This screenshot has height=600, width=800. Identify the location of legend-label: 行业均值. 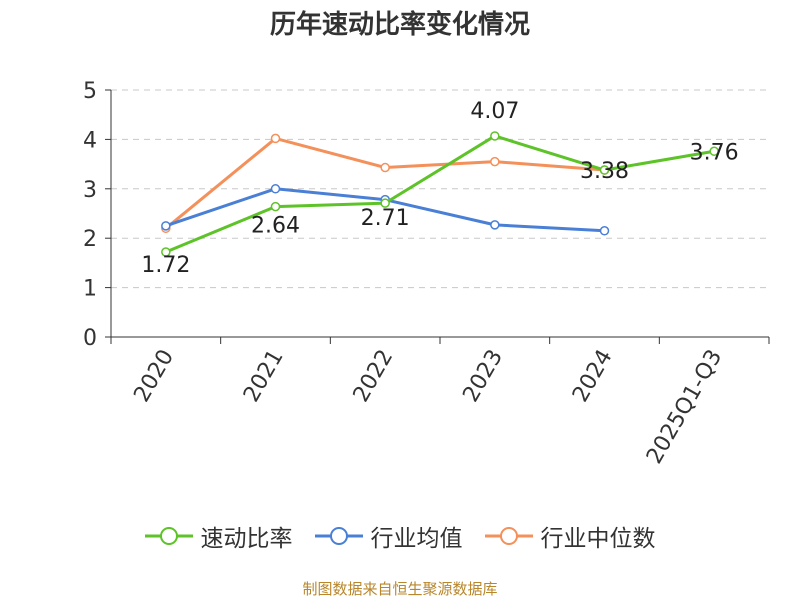
(416, 539).